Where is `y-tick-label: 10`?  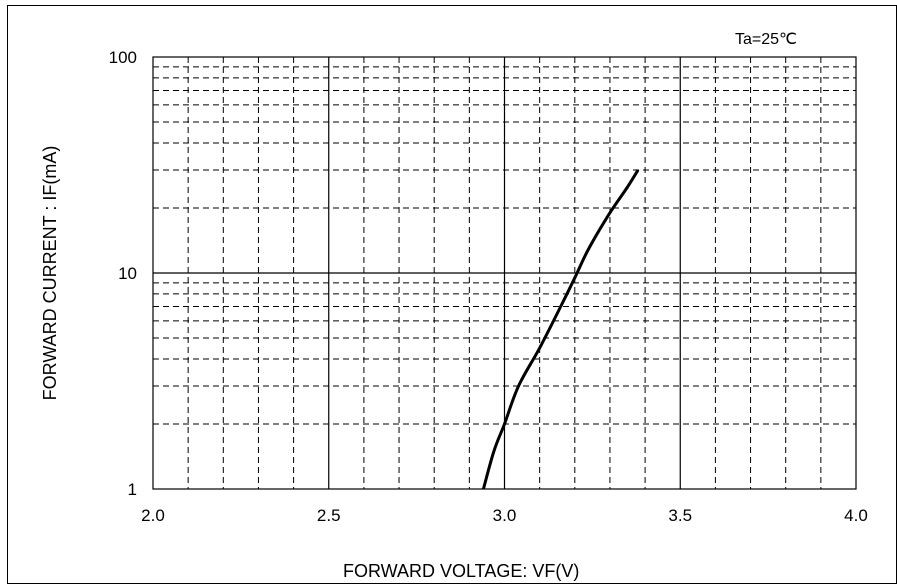
y-tick-label: 10 is located at coordinates (127, 273).